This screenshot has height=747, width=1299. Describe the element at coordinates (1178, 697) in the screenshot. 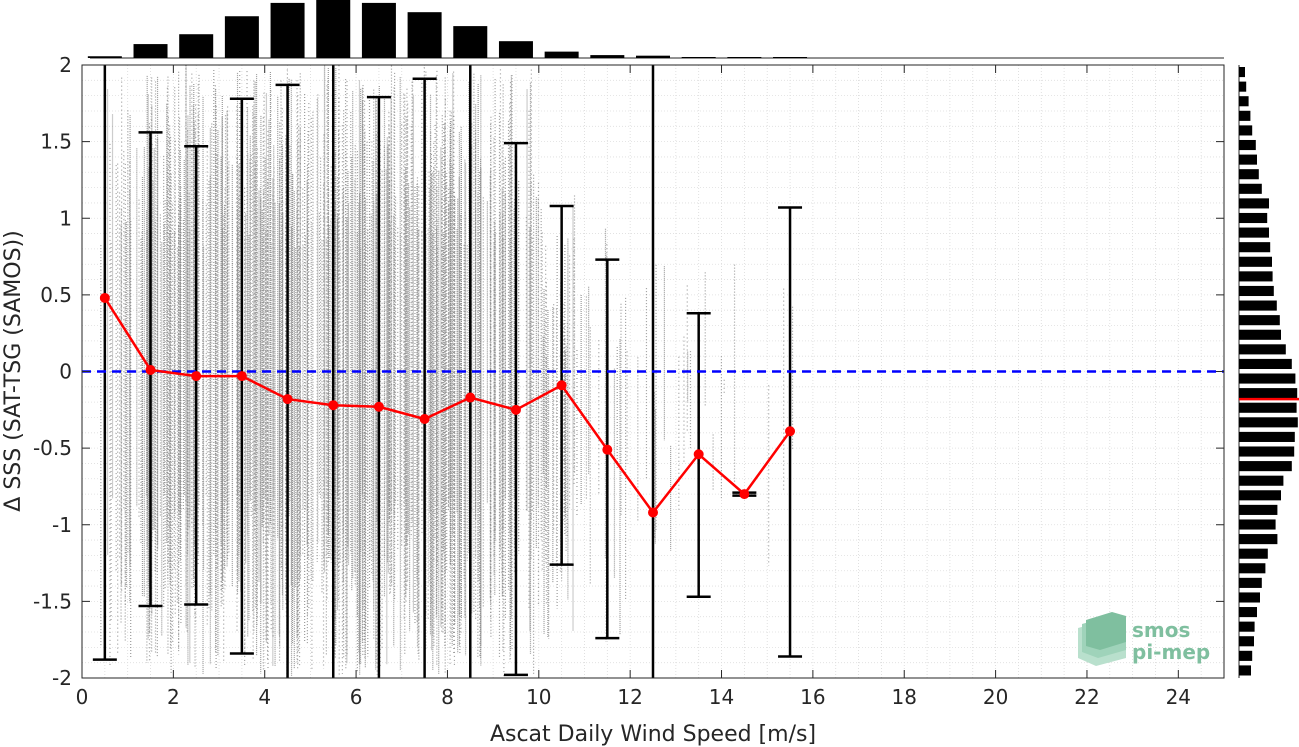

I see `x-tick-label: 24` at that location.